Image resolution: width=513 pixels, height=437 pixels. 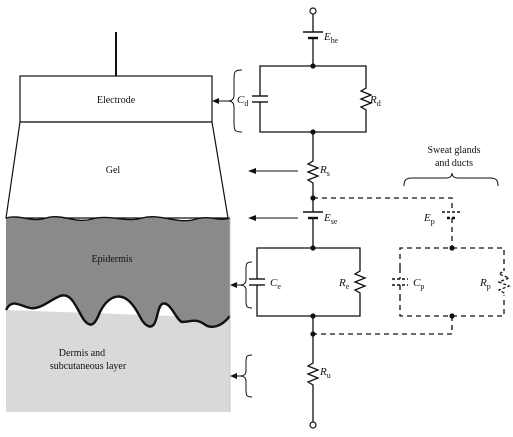 What do you see at coordinates (429, 219) in the screenshot?
I see `ep-label: Ep` at bounding box center [429, 219].